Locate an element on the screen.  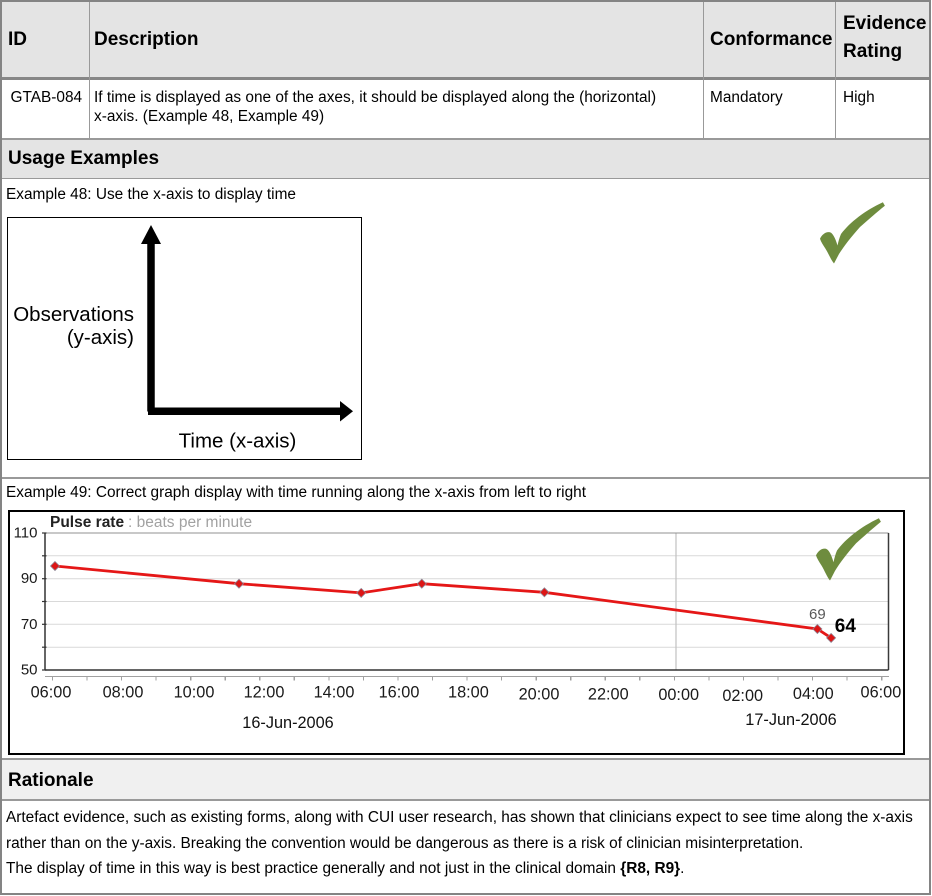
svg-text: 90 is located at coordinates (29, 578).